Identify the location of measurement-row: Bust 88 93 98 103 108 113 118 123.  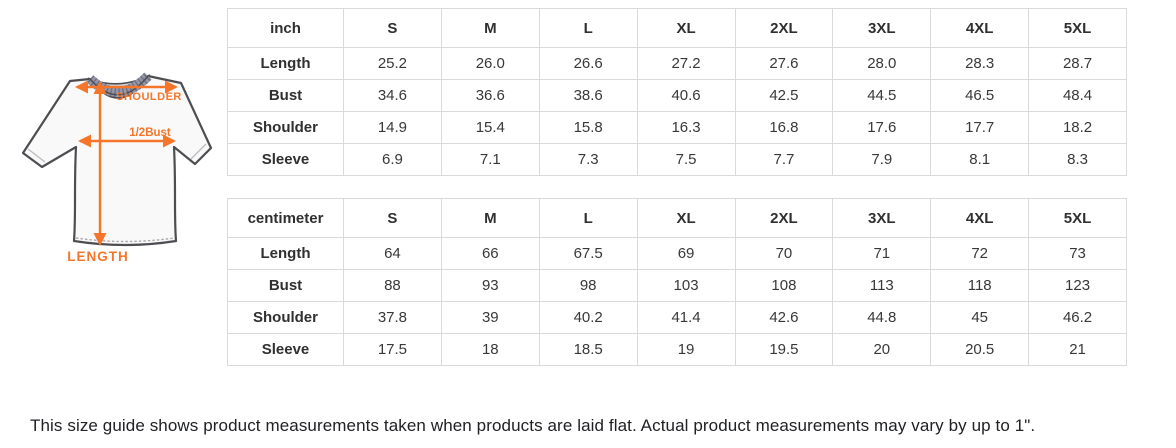
(677, 285).